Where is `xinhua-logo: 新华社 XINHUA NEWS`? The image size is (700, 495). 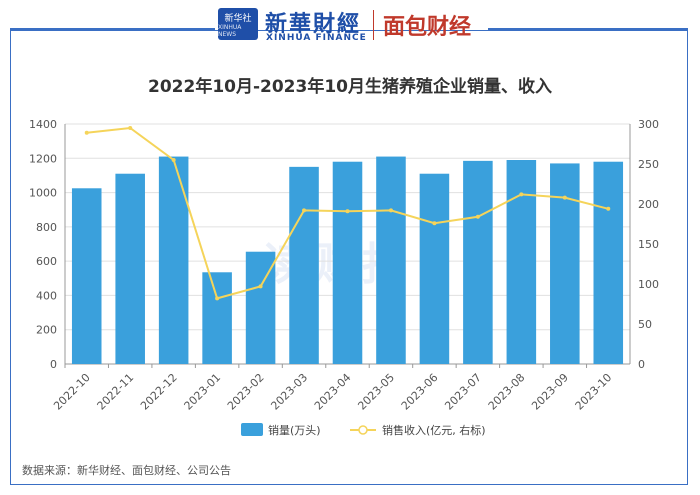 xinhua-logo: 新华社 XINHUA NEWS is located at coordinates (238, 24).